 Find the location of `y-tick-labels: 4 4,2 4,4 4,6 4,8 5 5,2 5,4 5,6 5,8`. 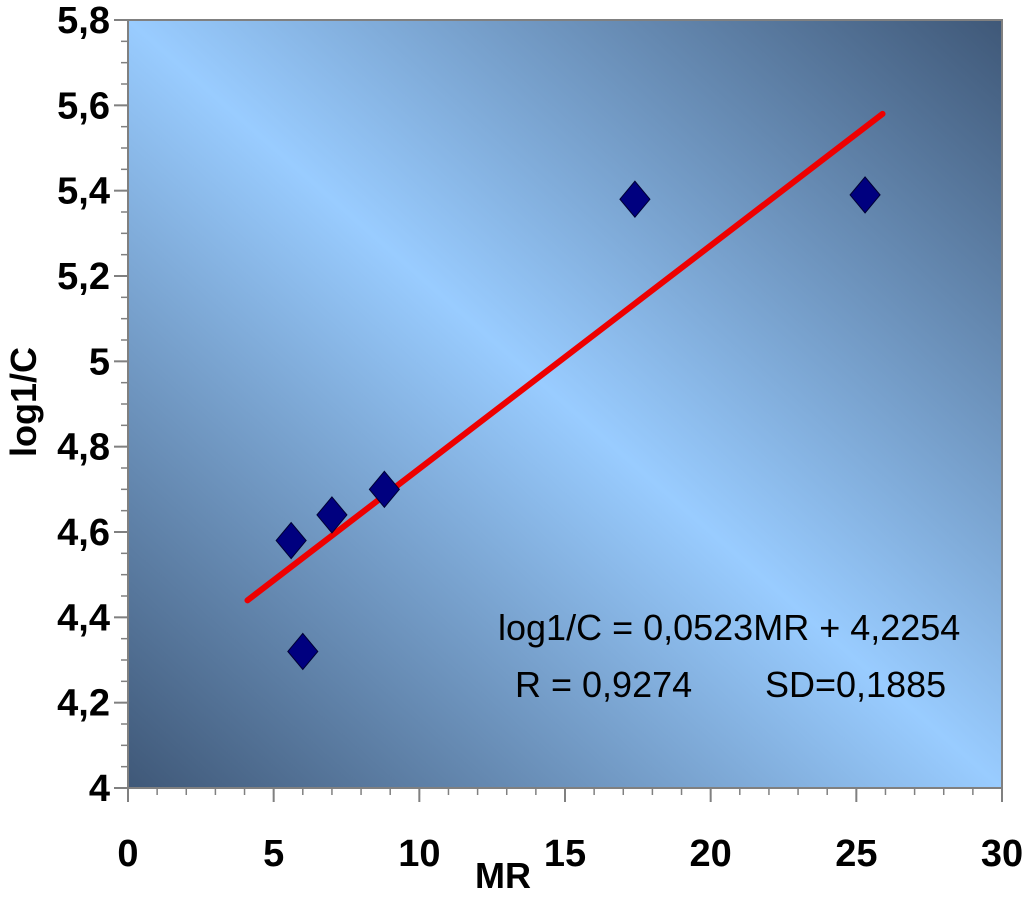

y-tick-labels: 4 4,2 4,4 4,6 4,8 5 5,2 5,4 5,6 5,8 is located at coordinates (83, 405).